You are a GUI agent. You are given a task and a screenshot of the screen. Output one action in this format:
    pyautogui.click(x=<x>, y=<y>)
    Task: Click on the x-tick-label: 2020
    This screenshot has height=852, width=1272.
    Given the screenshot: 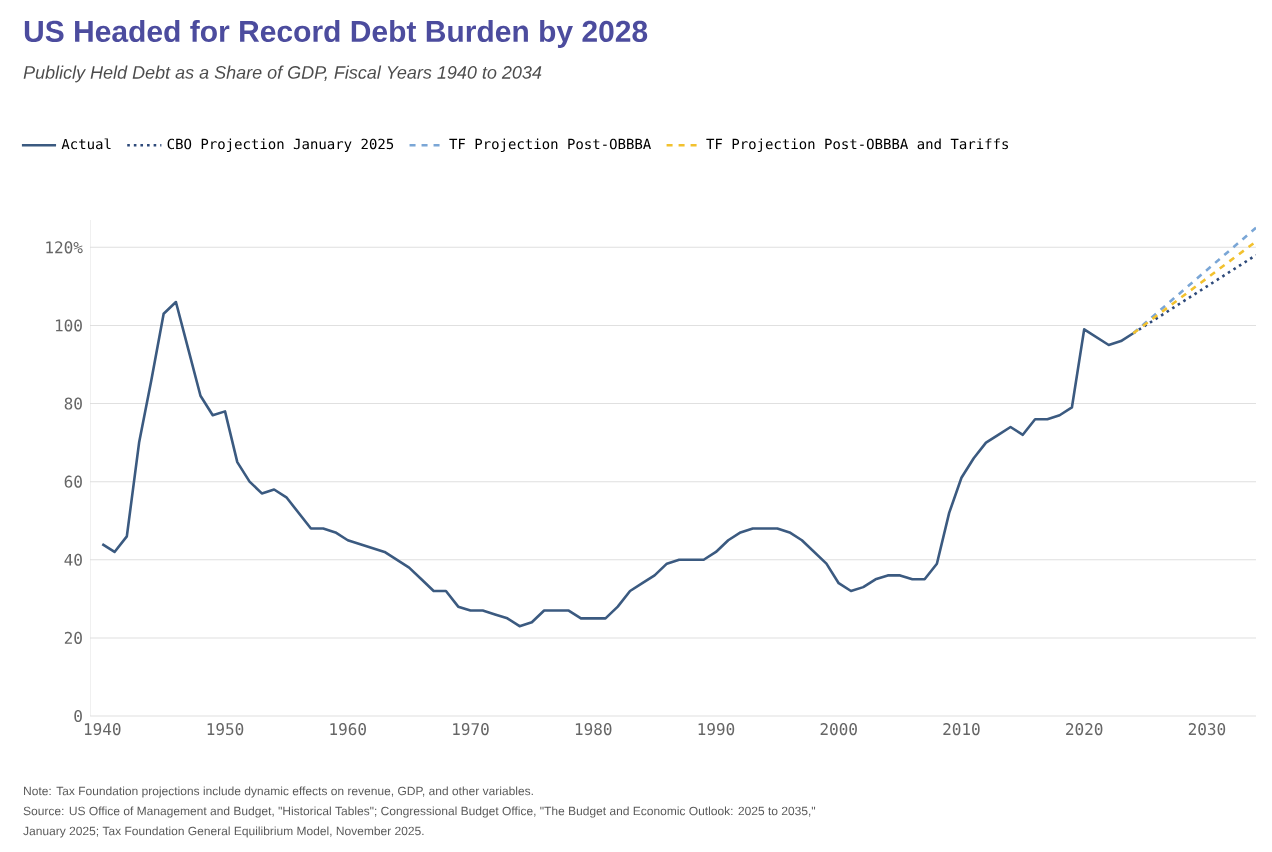 What is the action you would take?
    pyautogui.click(x=1084, y=729)
    